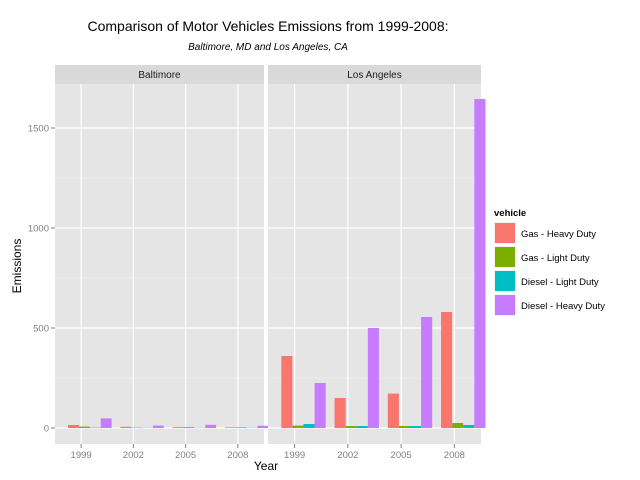  I want to click on y-tick-label: 1000, so click(38, 229).